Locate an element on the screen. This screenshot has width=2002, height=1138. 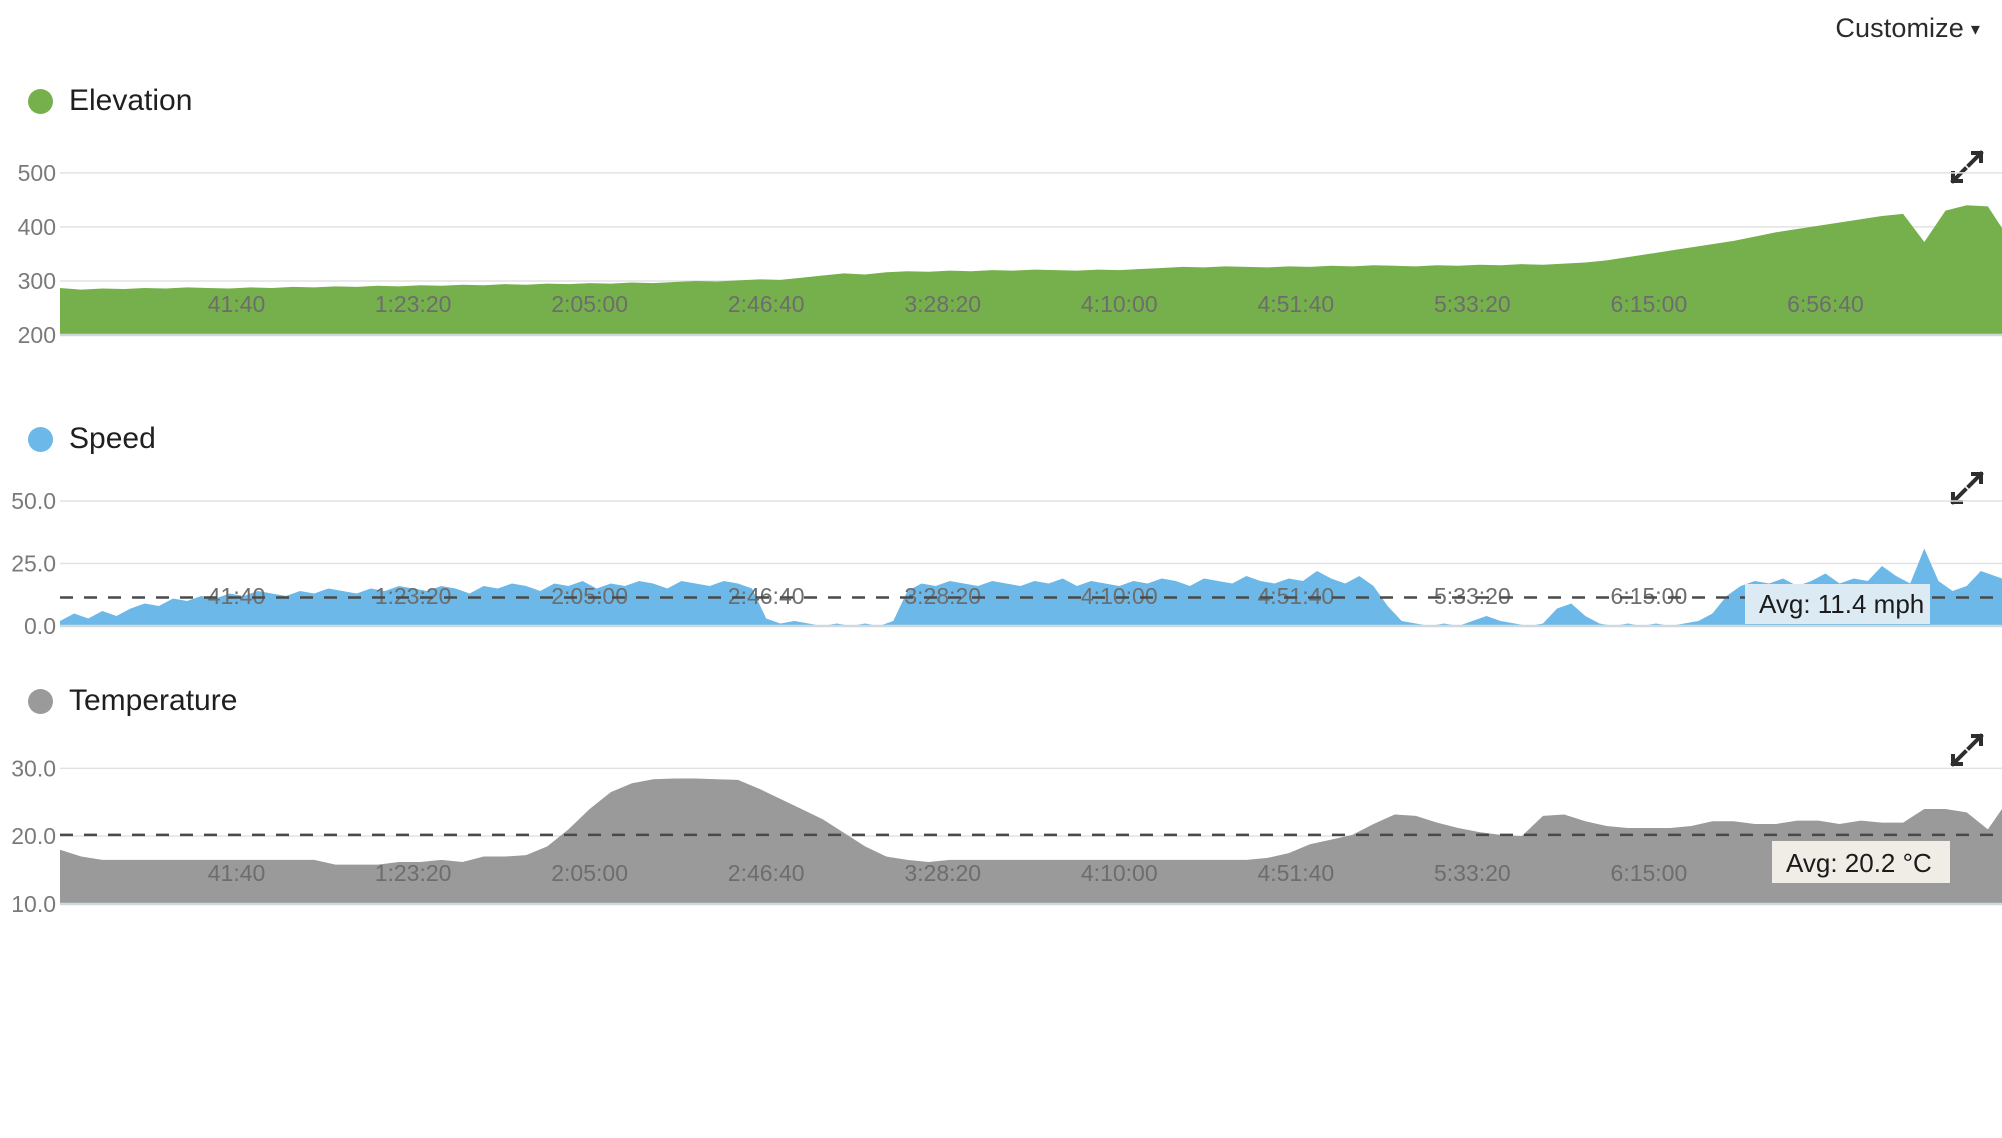
legend-elevation: Elevation is located at coordinates (110, 101).